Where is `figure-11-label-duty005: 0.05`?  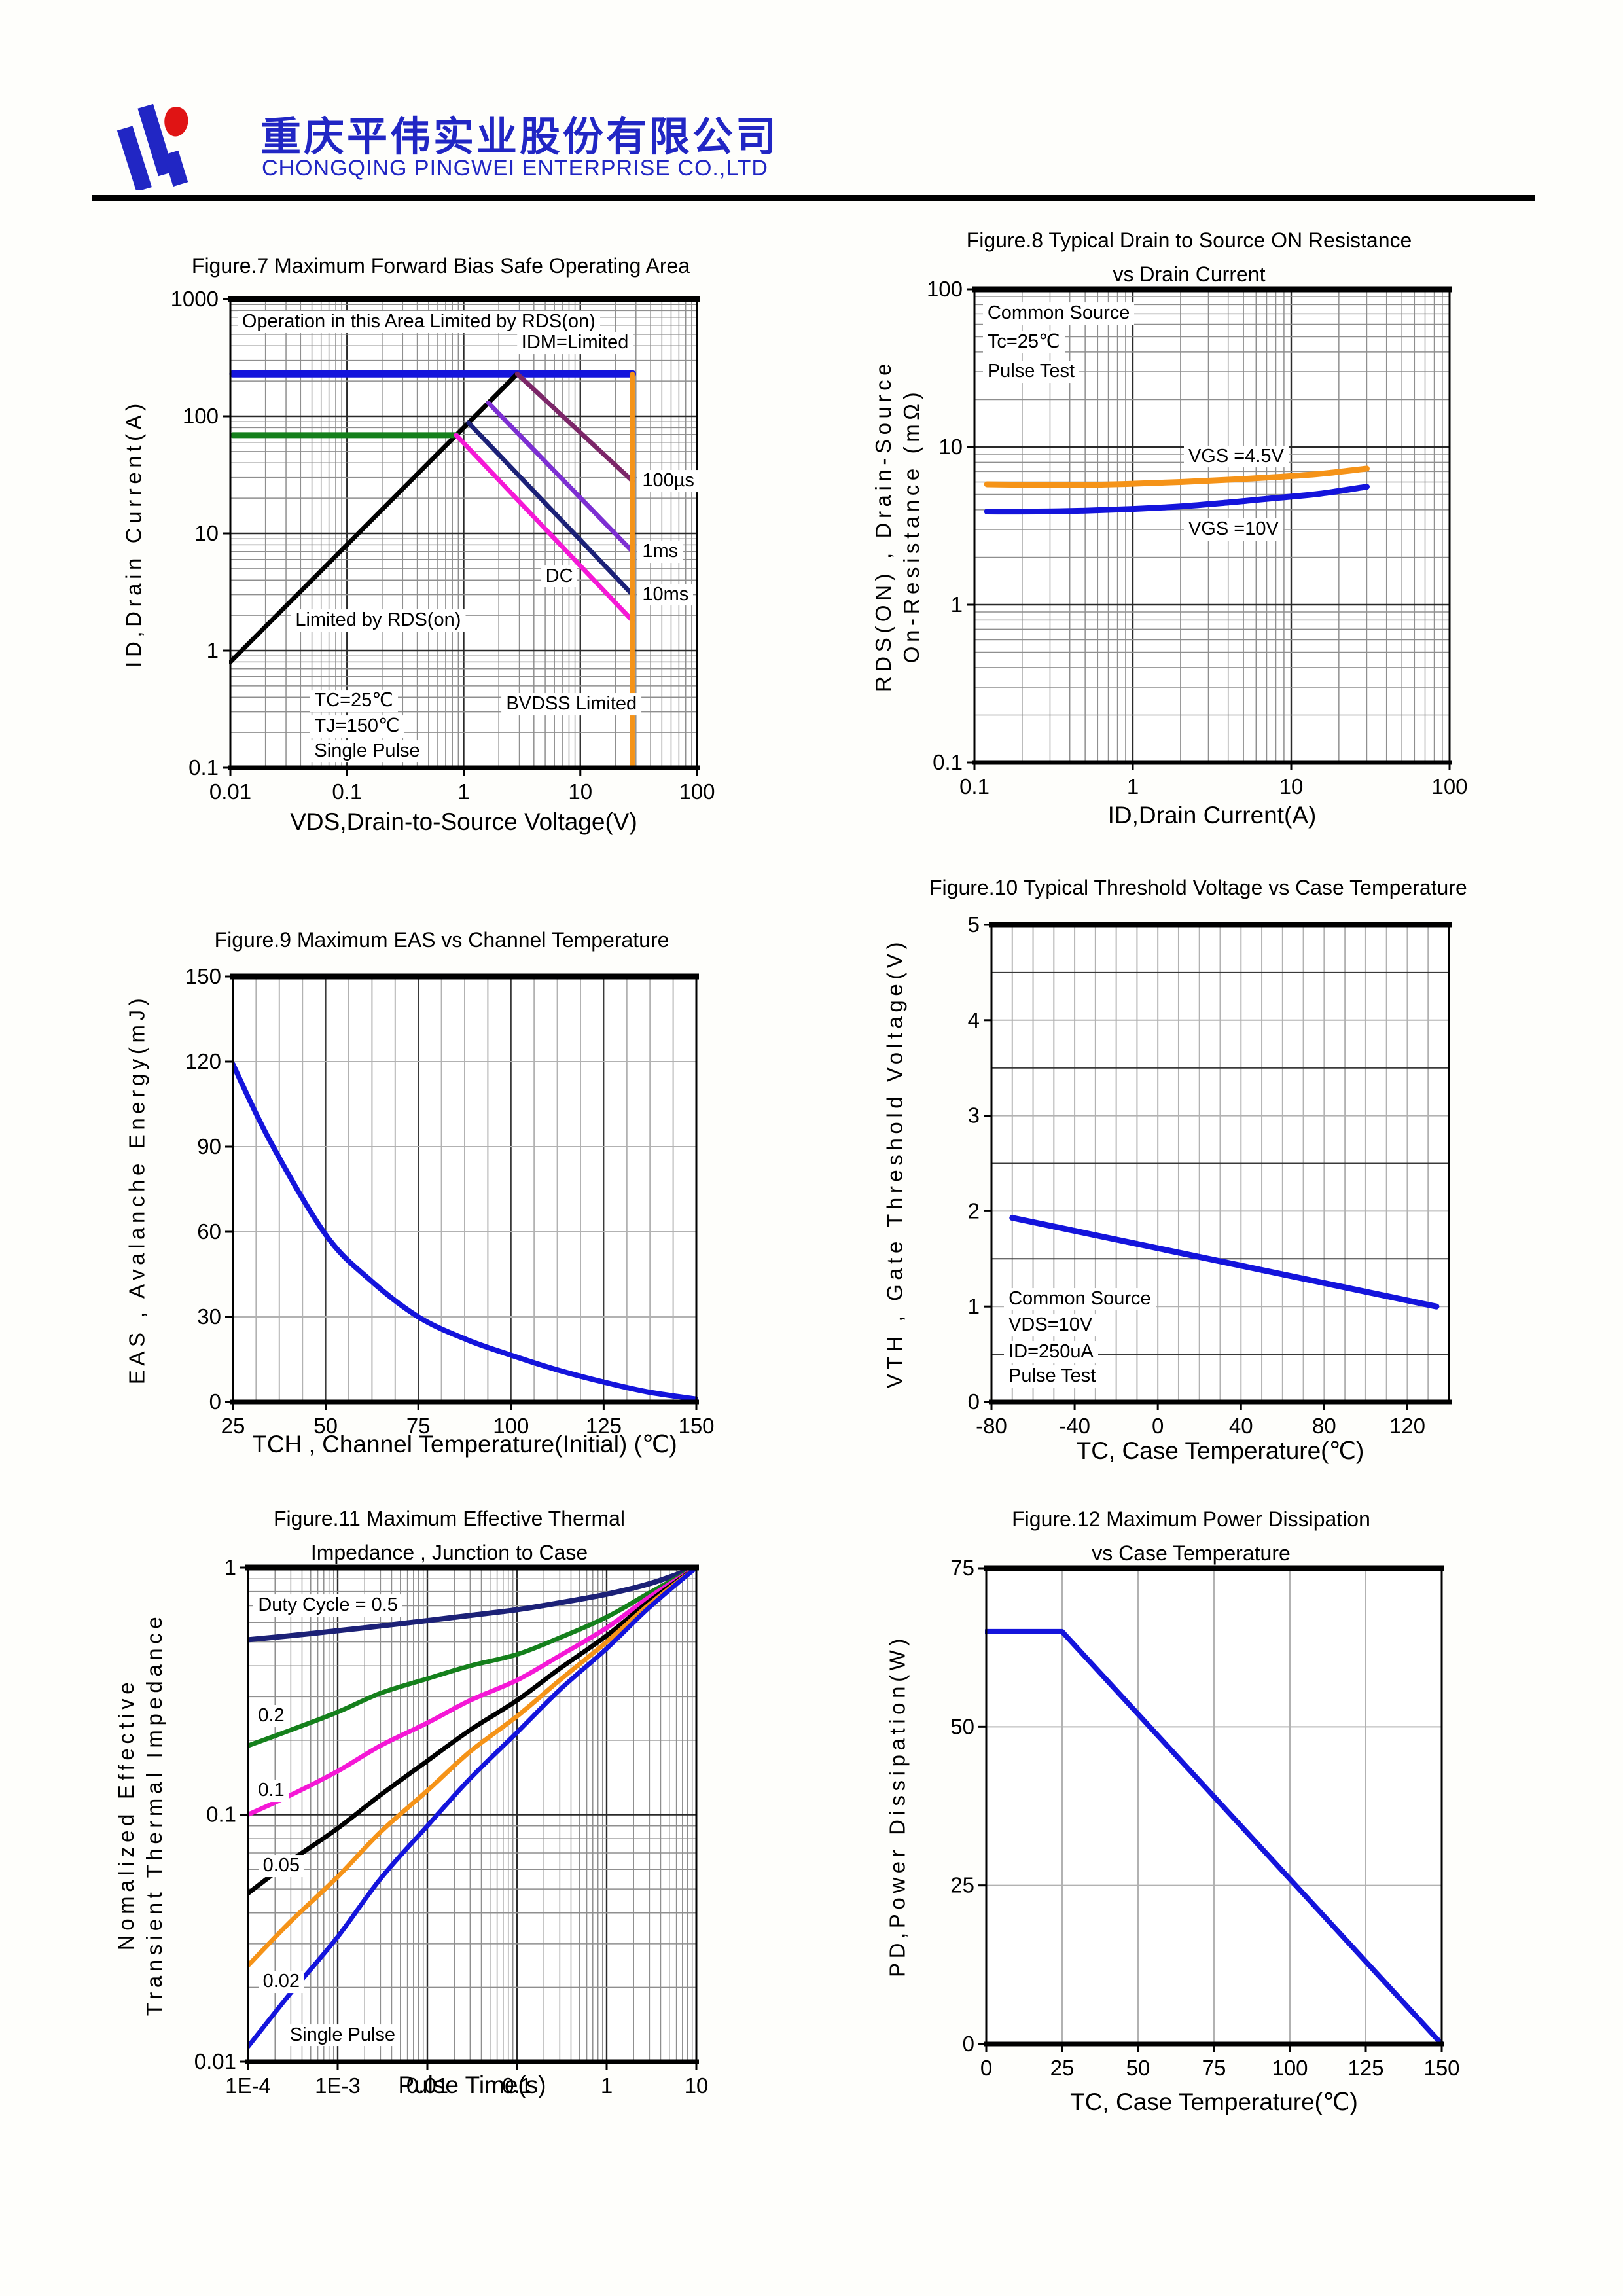
figure-11-label-duty005: 0.05 is located at coordinates (281, 1865).